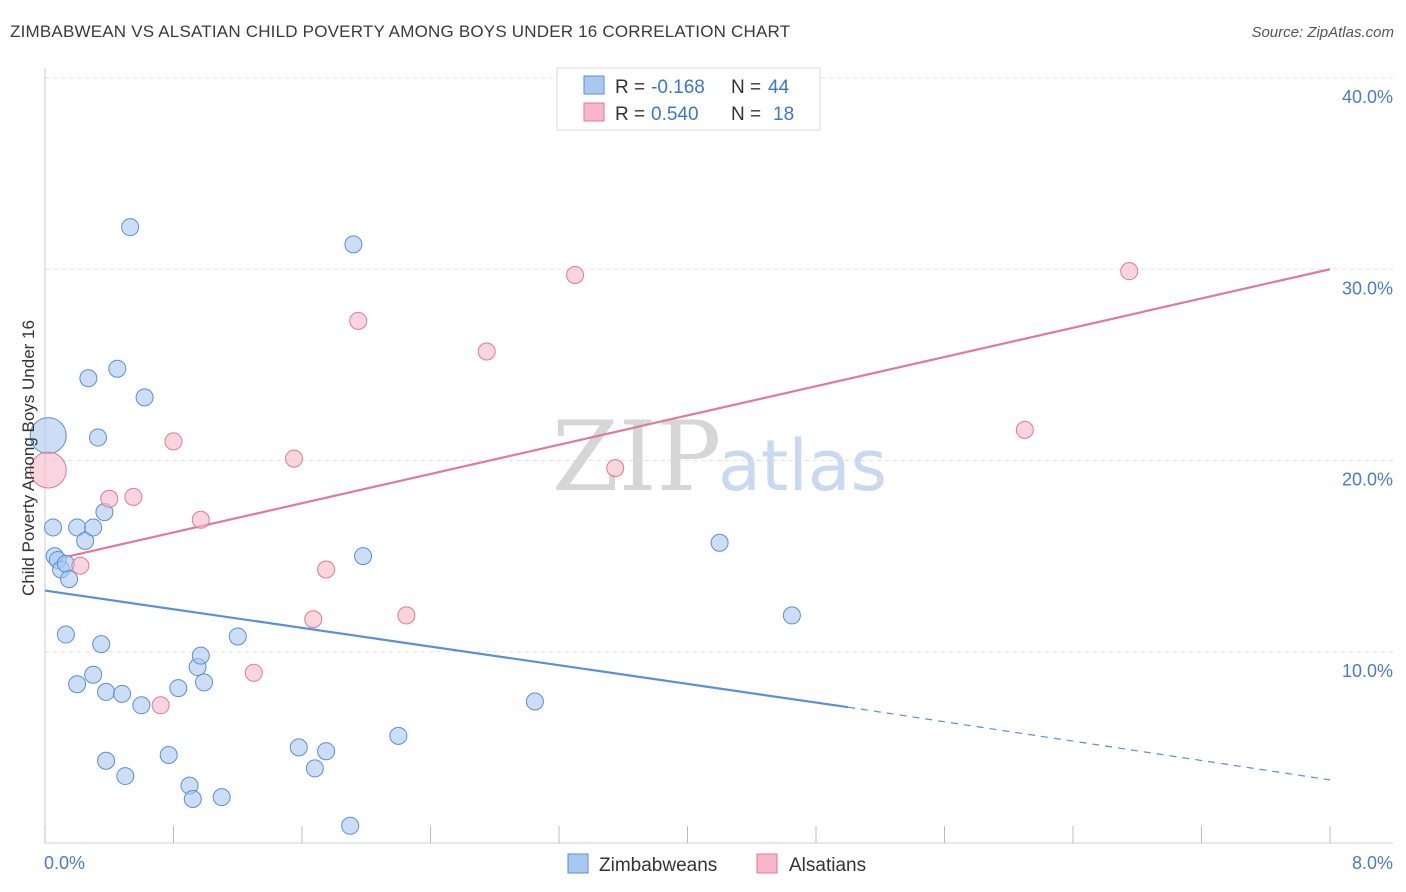 This screenshot has width=1406, height=892. What do you see at coordinates (630, 114) in the screenshot?
I see `legend-r-label-2: R =` at bounding box center [630, 114].